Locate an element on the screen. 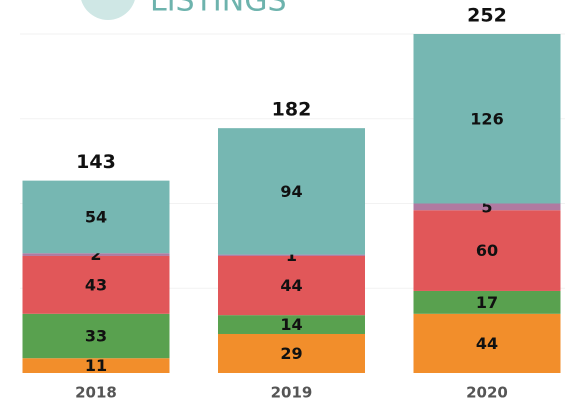  segment-label: 5 is located at coordinates (486, 206).